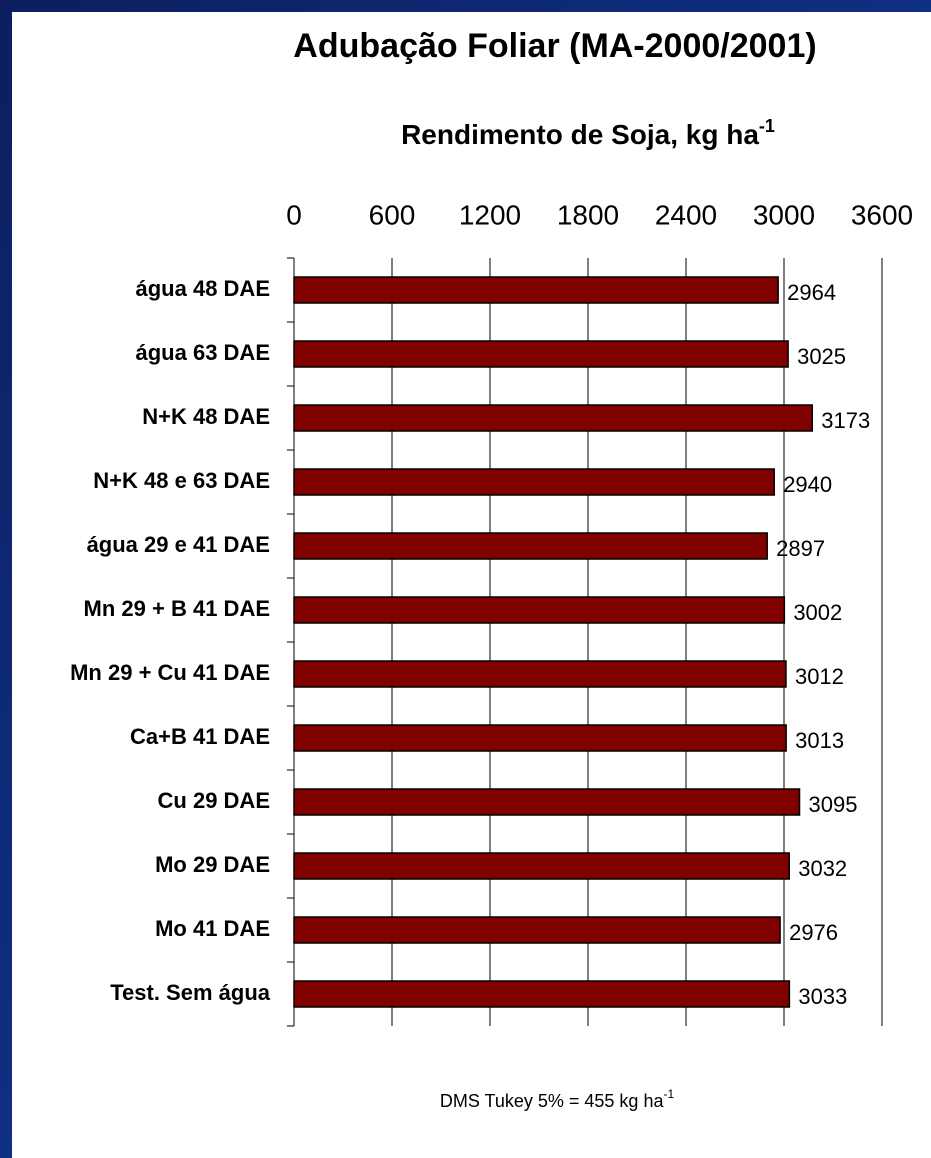  I want to click on axis-title: Rendimento de Soja, kg ha-1, so click(588, 133).